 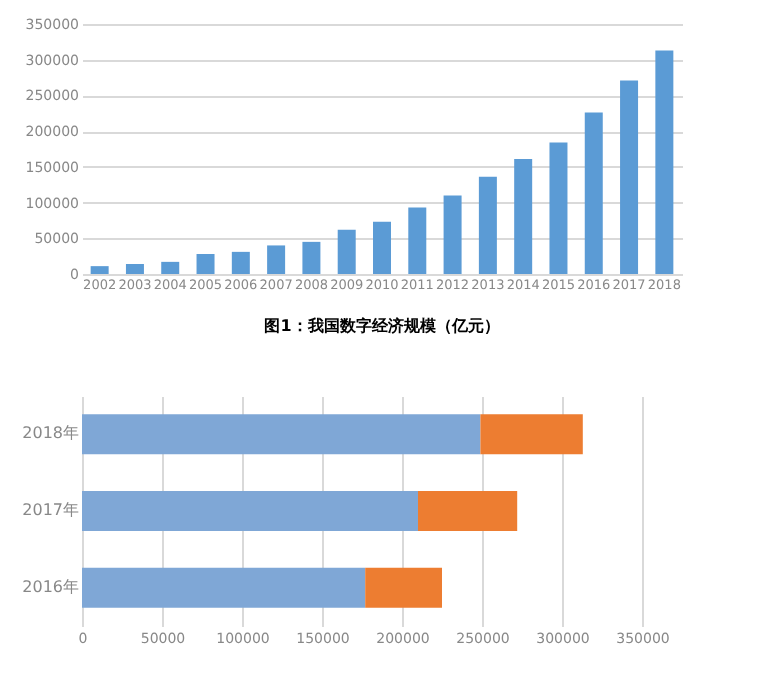 I want to click on y-tick-label: 2018年, so click(x=50, y=433).